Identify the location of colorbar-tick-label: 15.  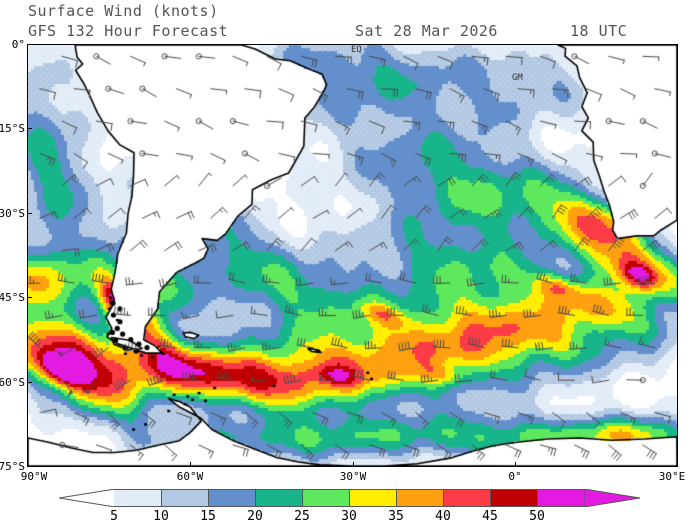
(208, 516).